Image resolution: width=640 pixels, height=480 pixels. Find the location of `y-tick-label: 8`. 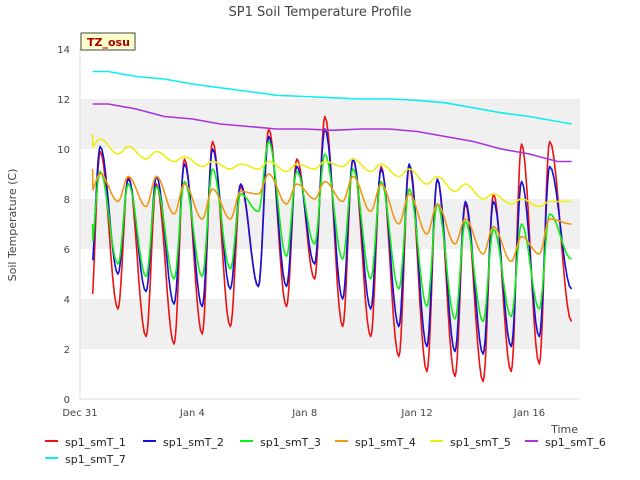

y-tick-label: 8 is located at coordinates (67, 200).